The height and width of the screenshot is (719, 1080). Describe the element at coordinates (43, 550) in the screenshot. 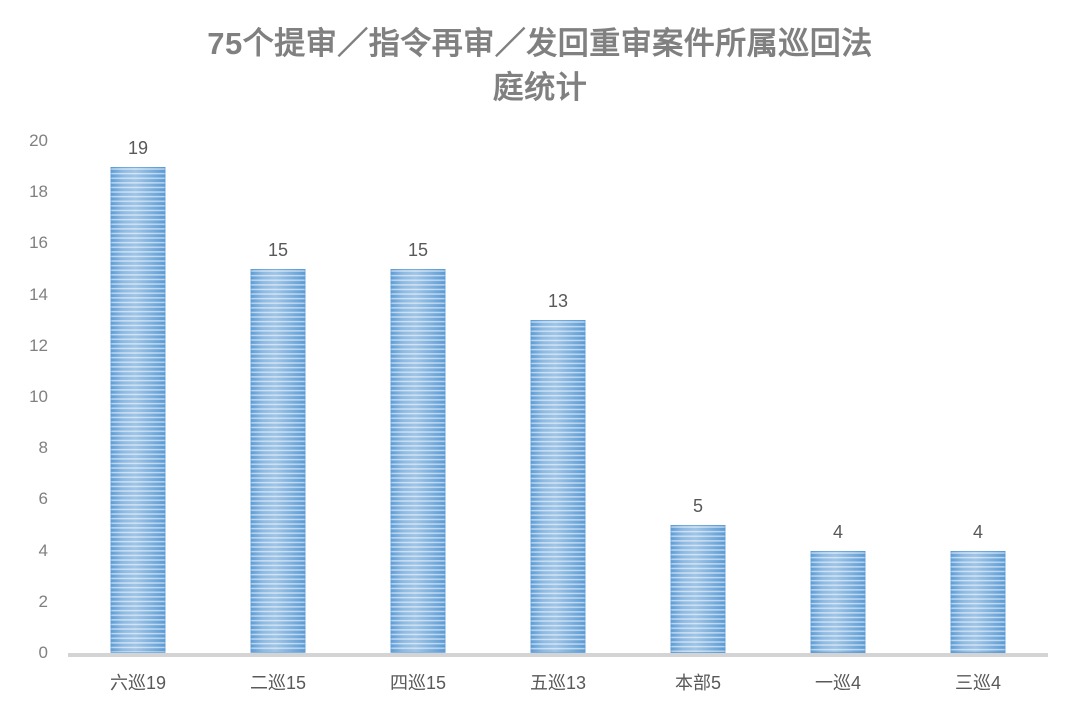

I see `y-tick-label: 4` at that location.